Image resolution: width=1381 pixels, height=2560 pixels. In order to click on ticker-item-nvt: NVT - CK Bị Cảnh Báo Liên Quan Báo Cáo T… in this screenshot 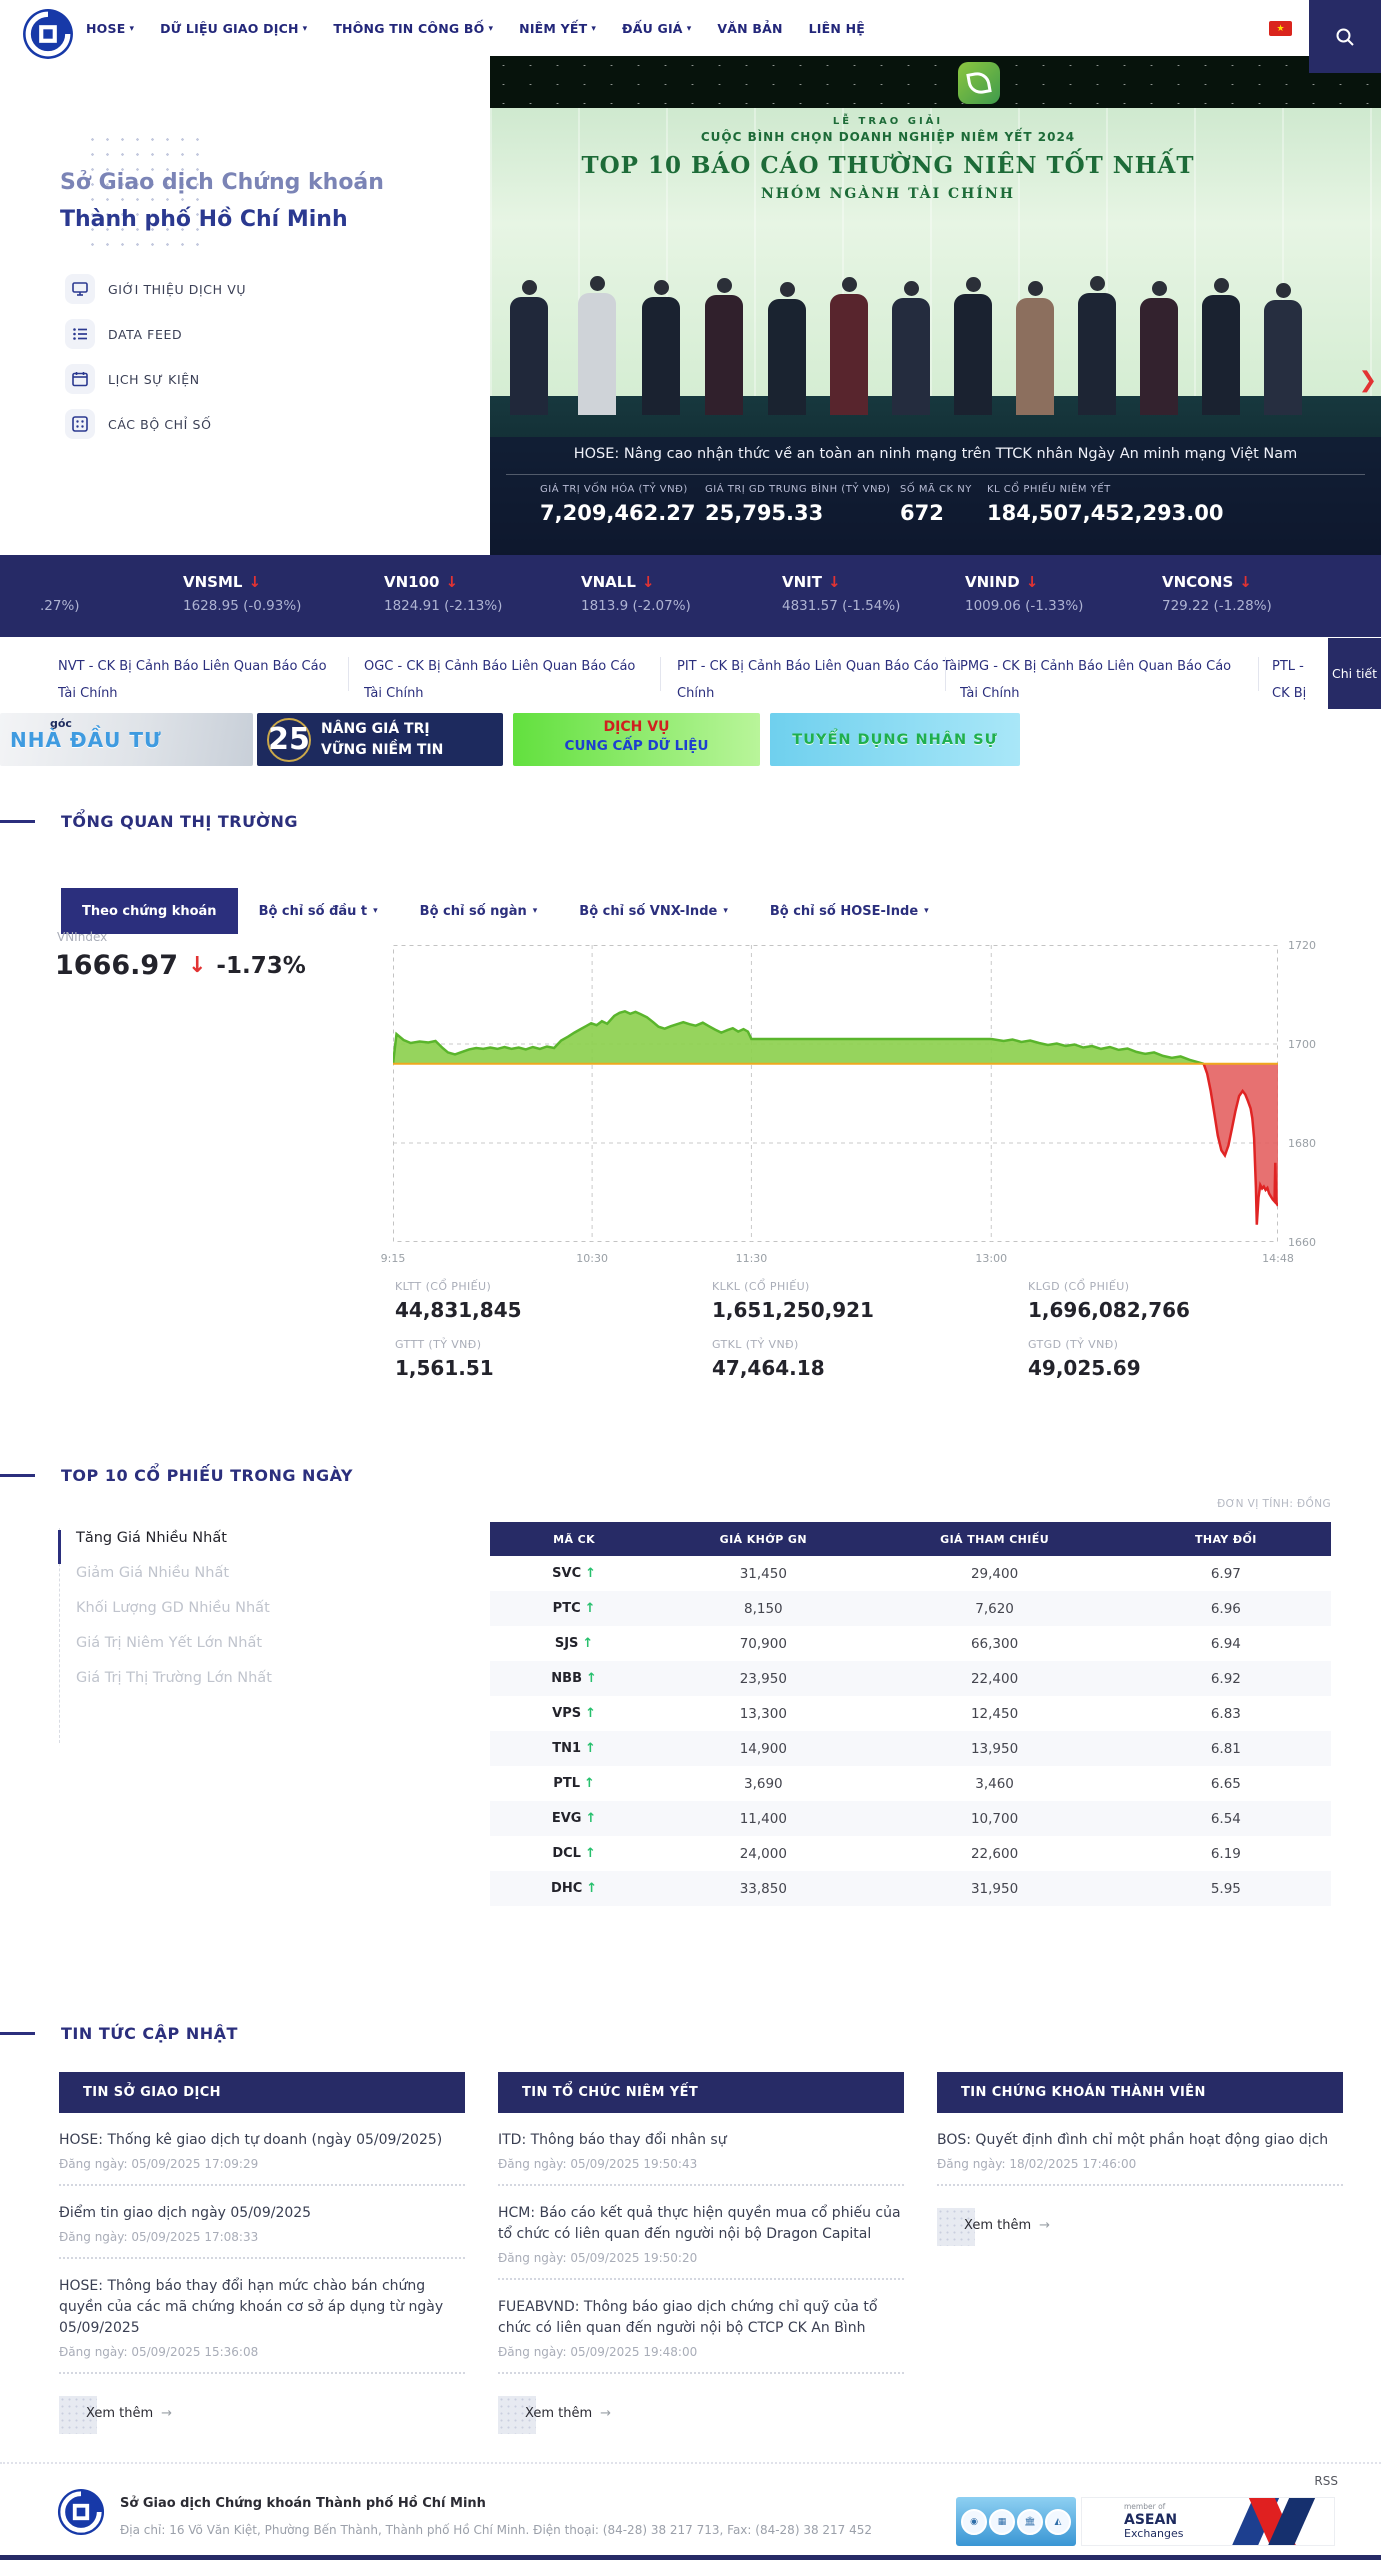, I will do `click(192, 680)`.